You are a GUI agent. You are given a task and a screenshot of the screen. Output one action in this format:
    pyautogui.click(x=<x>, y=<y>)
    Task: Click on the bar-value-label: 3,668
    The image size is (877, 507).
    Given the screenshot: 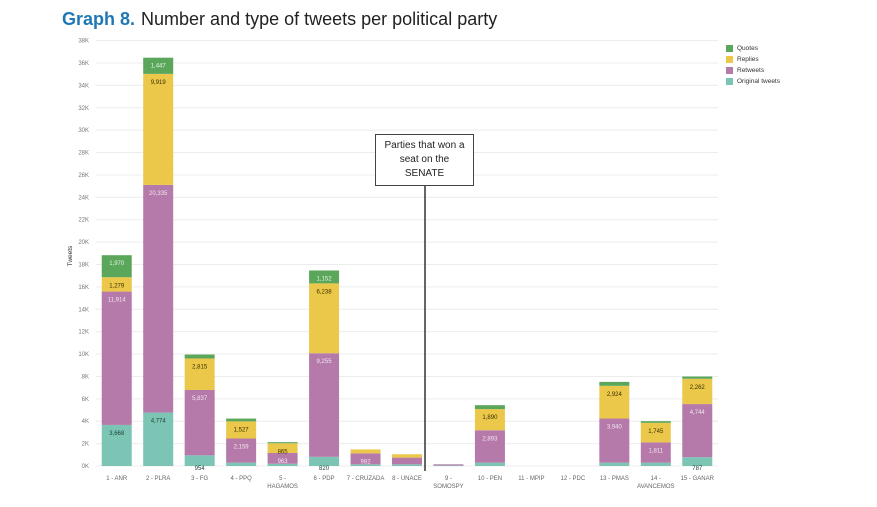 What is the action you would take?
    pyautogui.click(x=117, y=434)
    